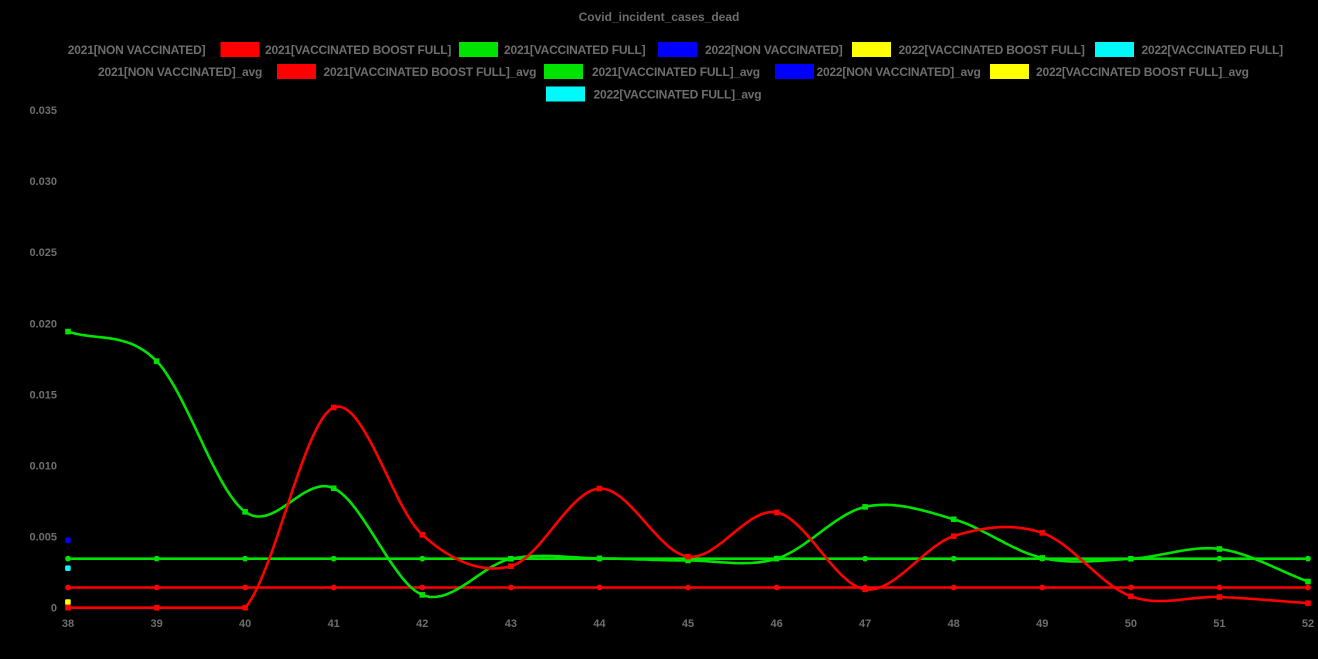  What do you see at coordinates (43, 111) in the screenshot?
I see `svg-text: 0.035` at bounding box center [43, 111].